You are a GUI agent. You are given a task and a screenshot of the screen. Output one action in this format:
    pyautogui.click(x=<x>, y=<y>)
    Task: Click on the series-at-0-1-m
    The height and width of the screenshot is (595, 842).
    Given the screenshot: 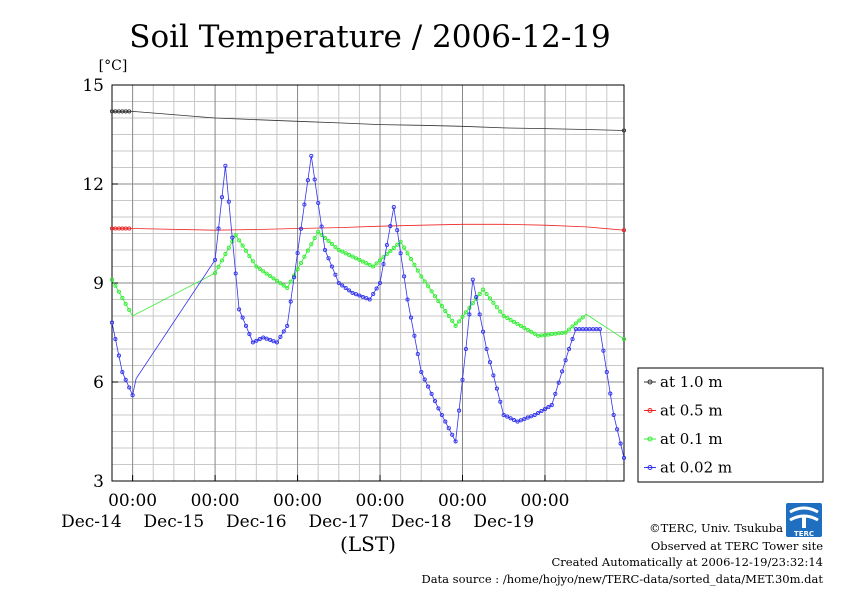 What is the action you would take?
    pyautogui.click(x=368, y=285)
    